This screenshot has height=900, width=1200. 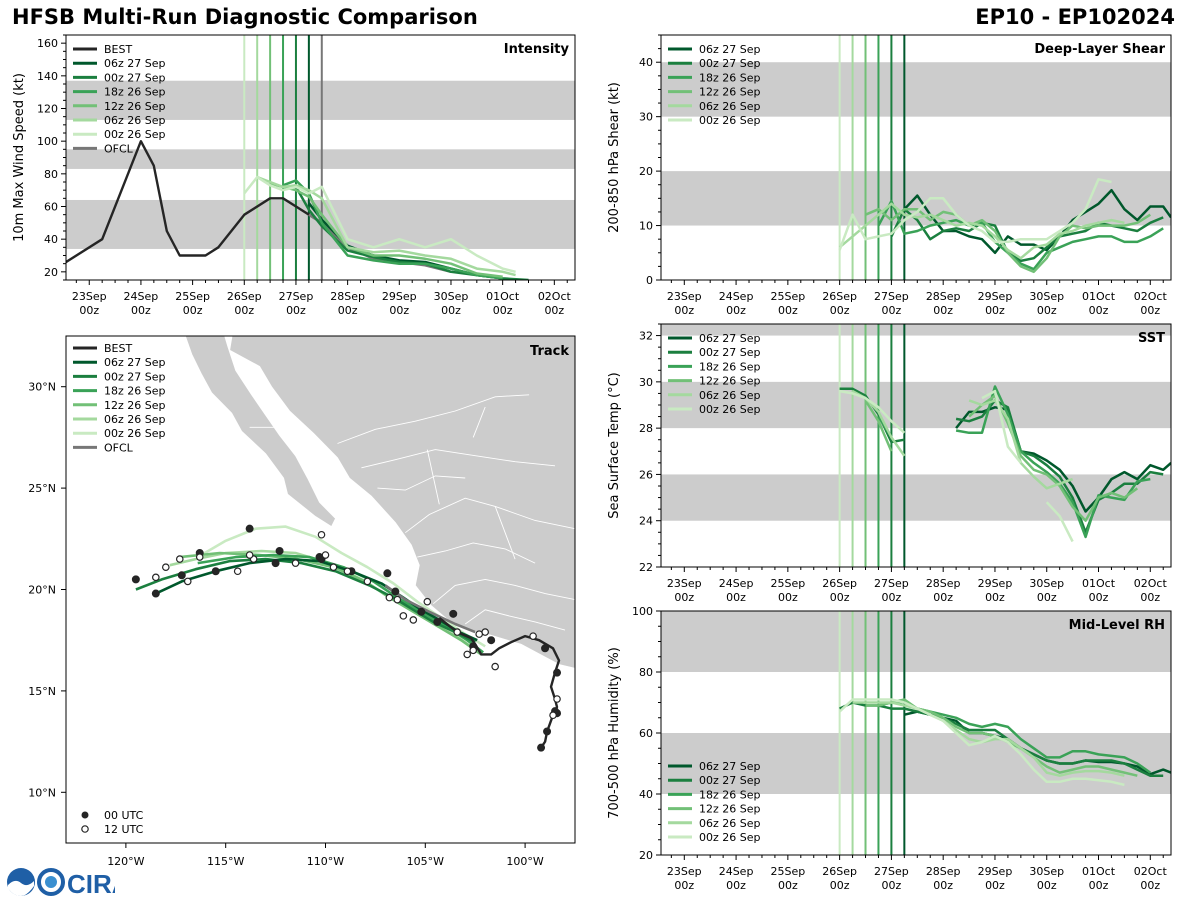 I want to click on legend-marker-12utc, so click(x=85, y=829).